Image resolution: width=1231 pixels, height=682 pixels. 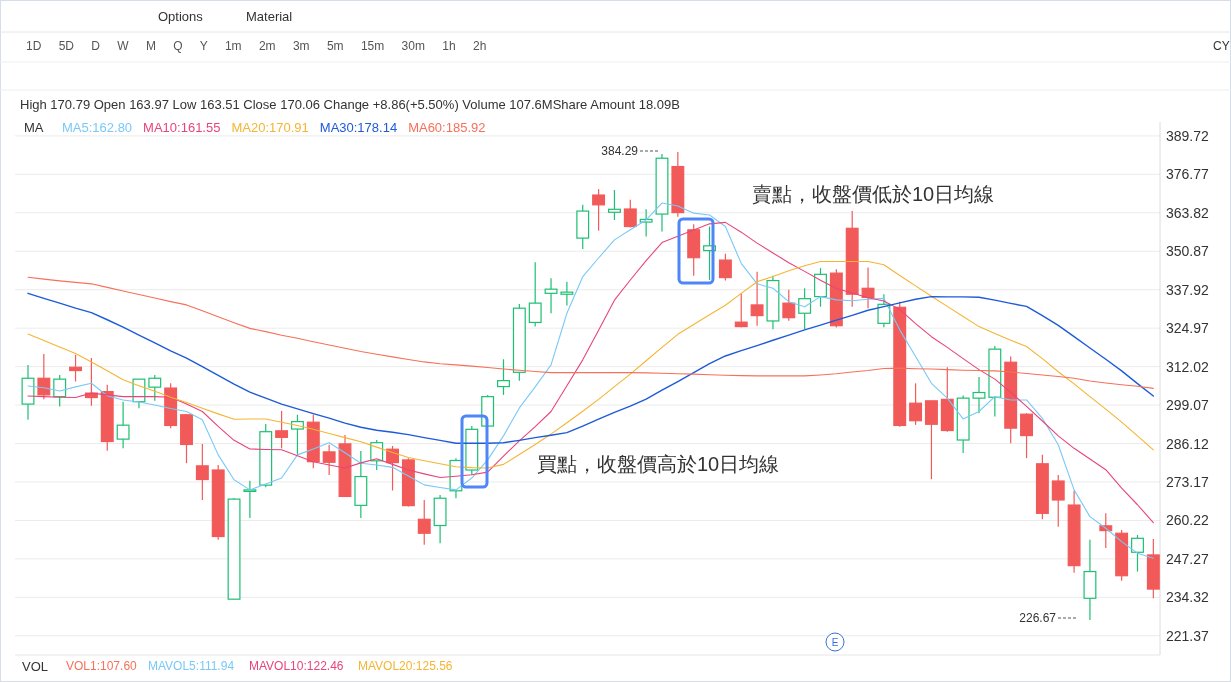 What do you see at coordinates (1187, 251) in the screenshot?
I see `ytick: 350.87` at bounding box center [1187, 251].